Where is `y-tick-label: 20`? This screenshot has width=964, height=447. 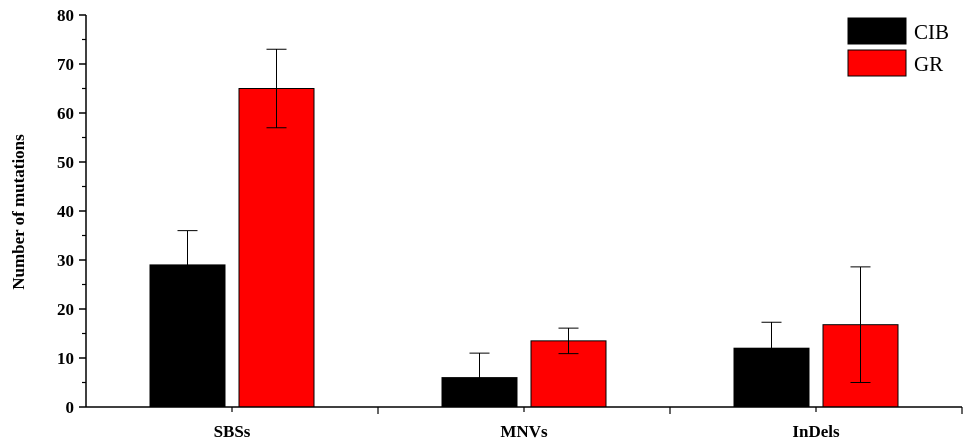 y-tick-label: 20 is located at coordinates (65, 309).